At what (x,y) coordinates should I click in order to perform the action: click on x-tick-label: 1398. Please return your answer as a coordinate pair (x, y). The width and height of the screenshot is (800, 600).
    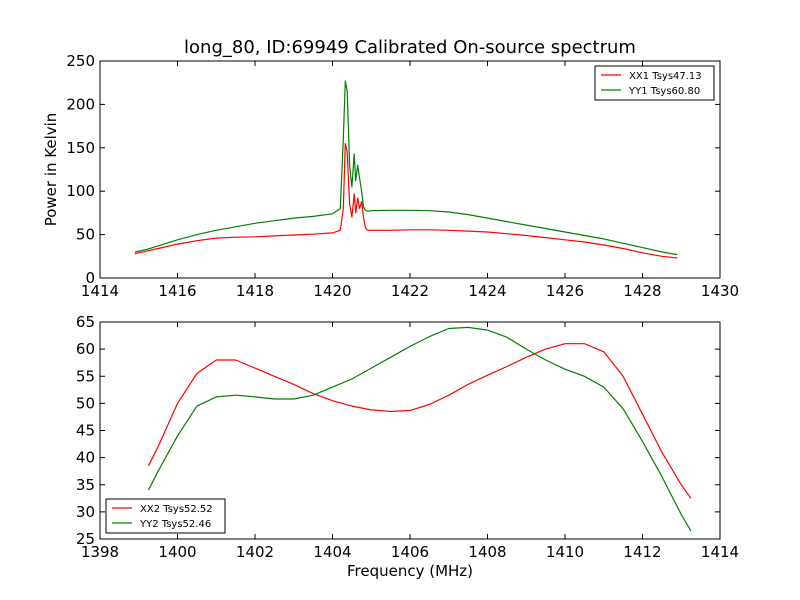
    Looking at the image, I should click on (100, 552).